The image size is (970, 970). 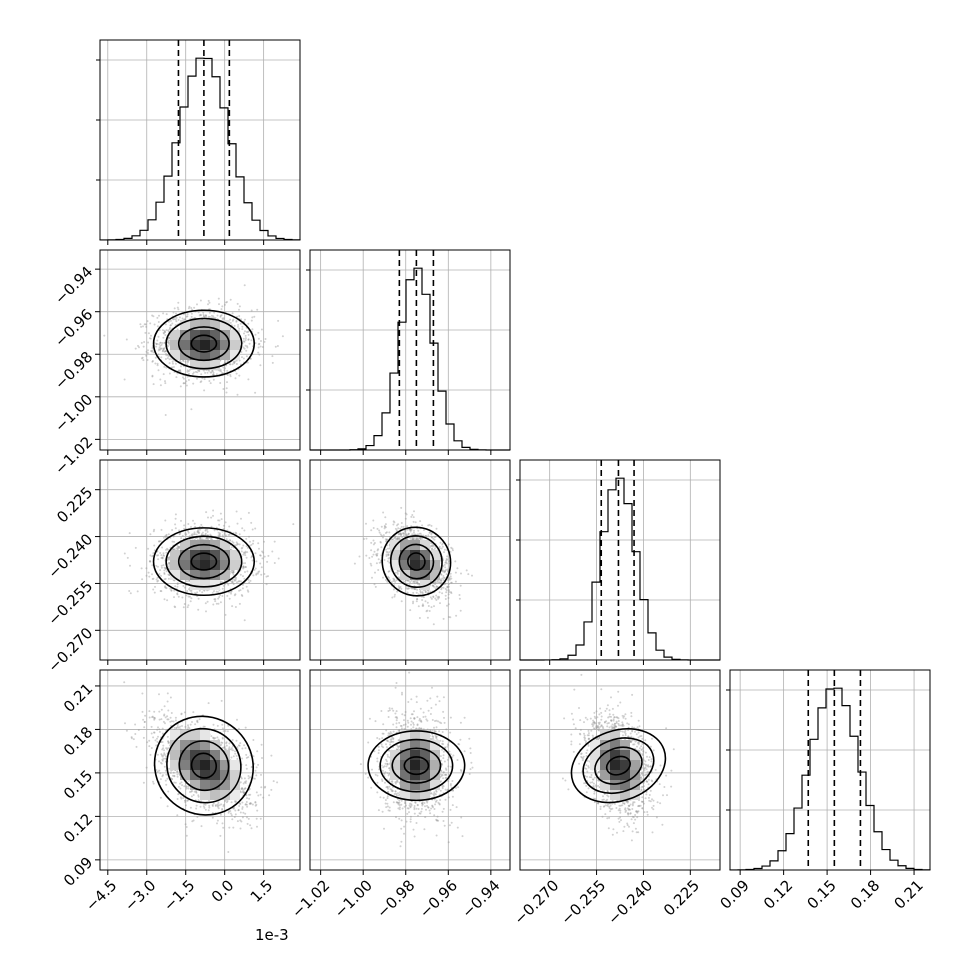 I want to click on density-cell, so click(x=395, y=545).